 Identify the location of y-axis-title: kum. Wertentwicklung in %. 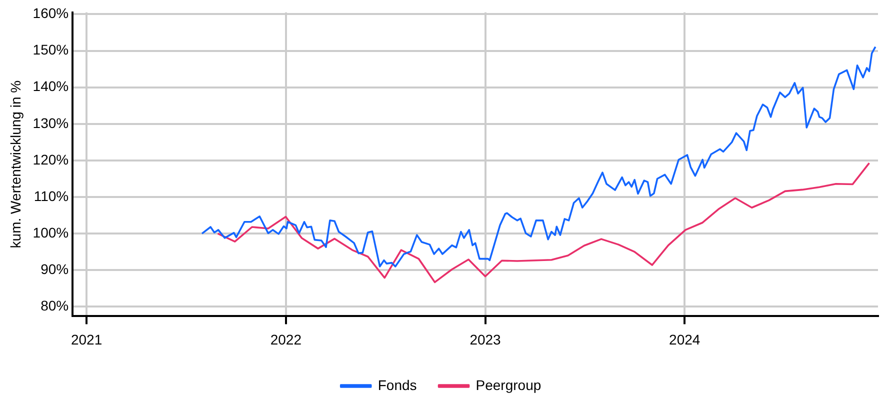
(15, 164).